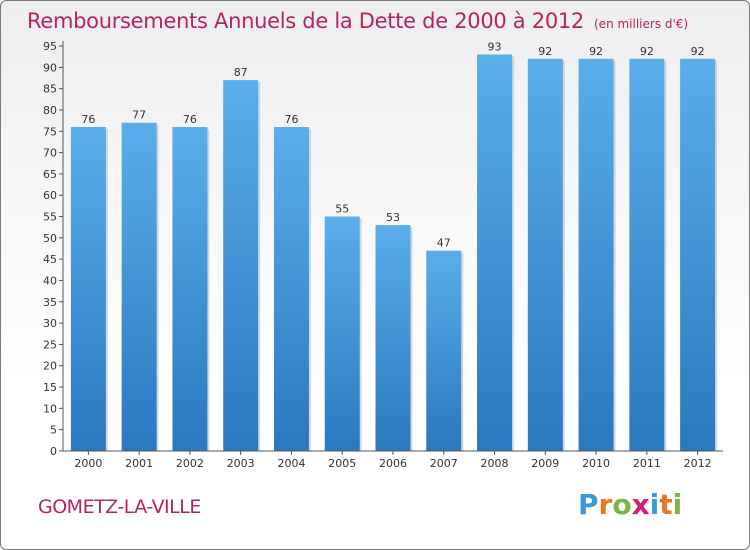 This screenshot has width=750, height=550. Describe the element at coordinates (291, 289) in the screenshot. I see `bar-2004` at that location.